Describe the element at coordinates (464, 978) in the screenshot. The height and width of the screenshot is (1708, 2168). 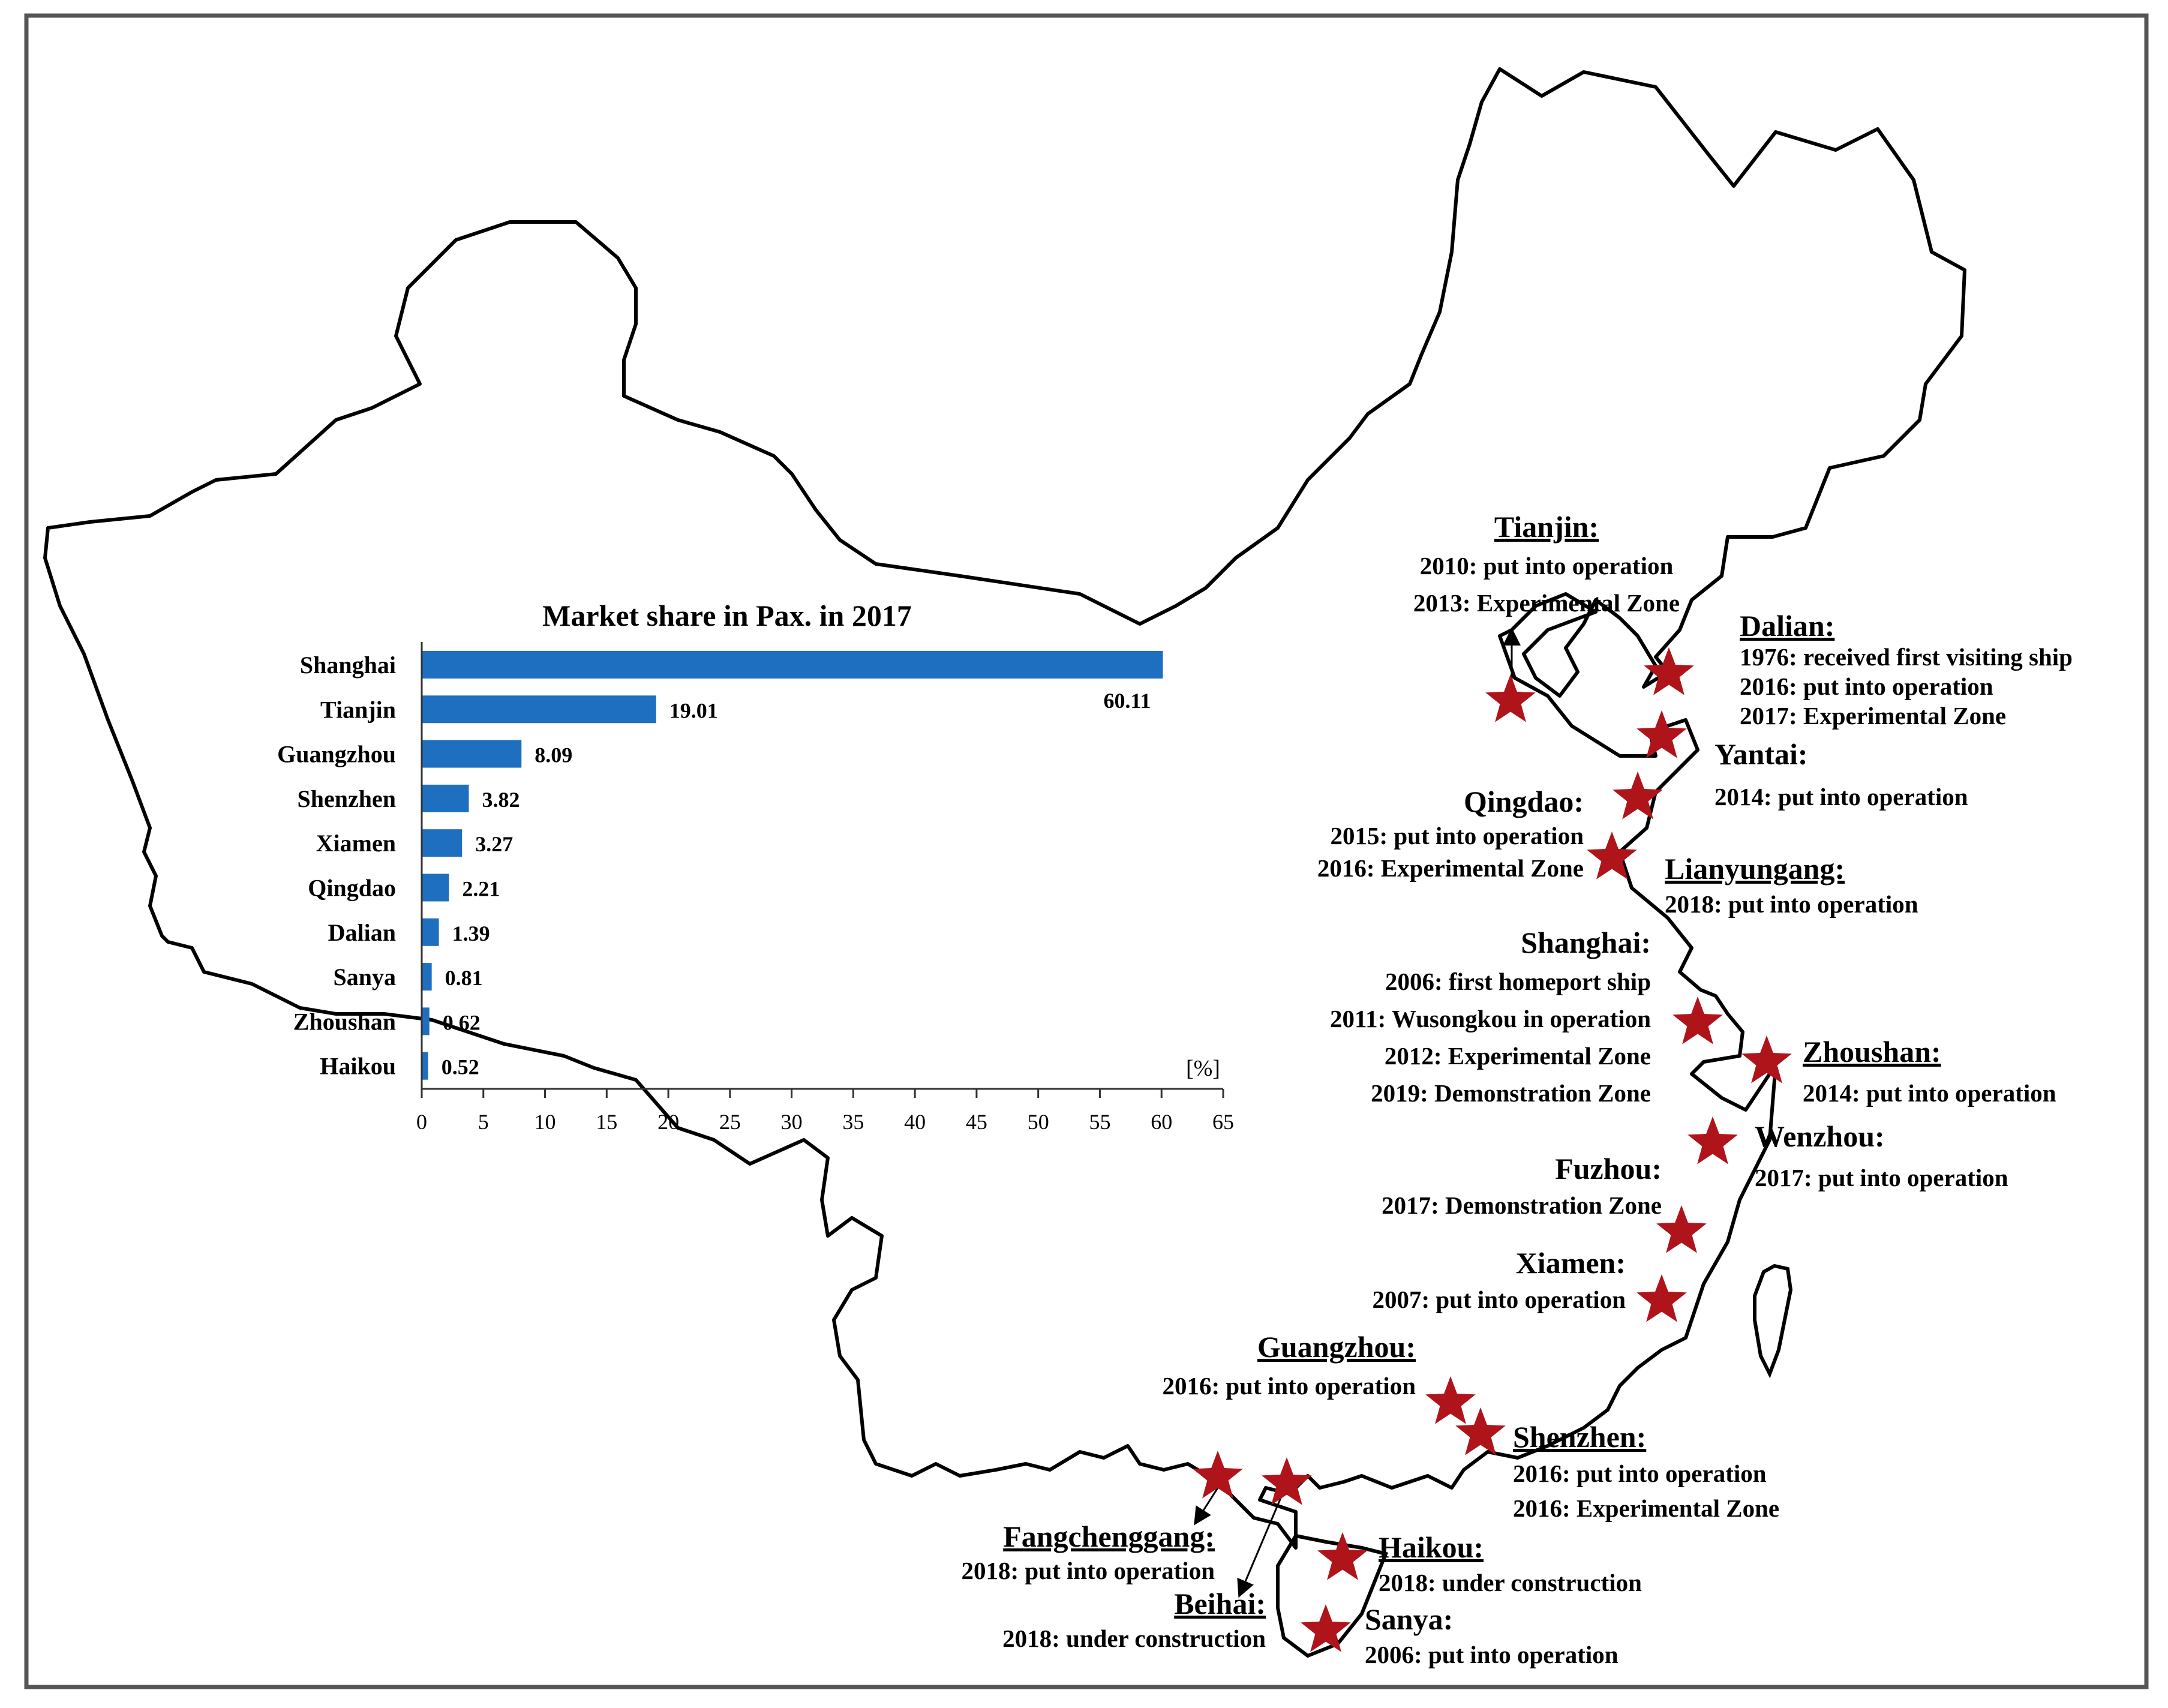
I see `value-label-sanya: 0.81` at that location.